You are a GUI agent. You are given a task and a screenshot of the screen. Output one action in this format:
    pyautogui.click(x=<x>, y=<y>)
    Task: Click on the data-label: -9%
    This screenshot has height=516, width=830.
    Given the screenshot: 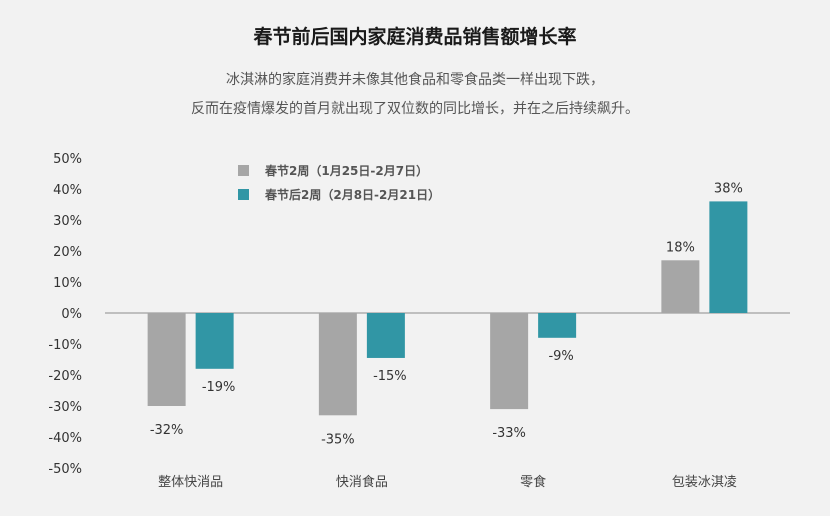 What is the action you would take?
    pyautogui.click(x=560, y=356)
    